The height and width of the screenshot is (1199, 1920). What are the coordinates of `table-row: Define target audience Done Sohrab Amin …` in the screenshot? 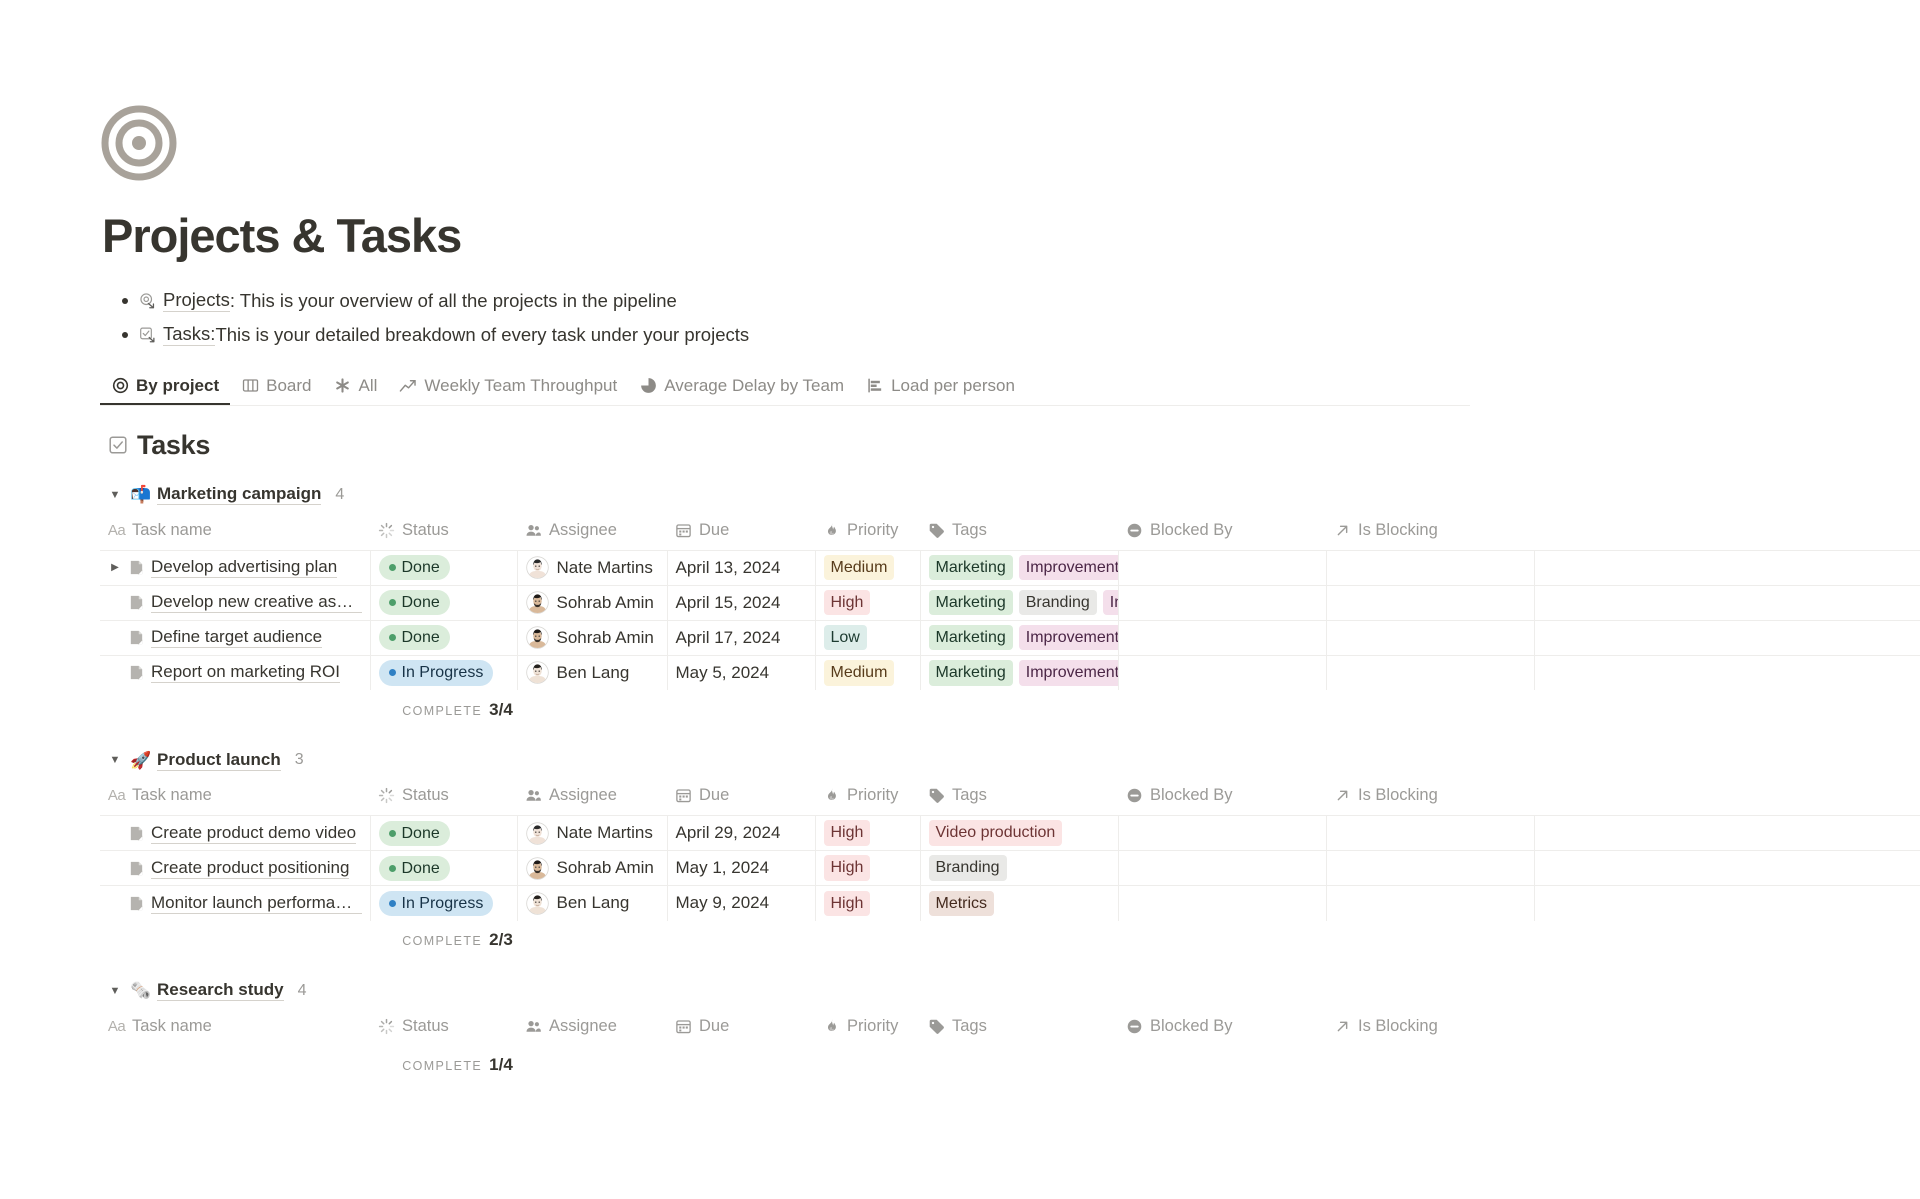 It's located at (1010, 637).